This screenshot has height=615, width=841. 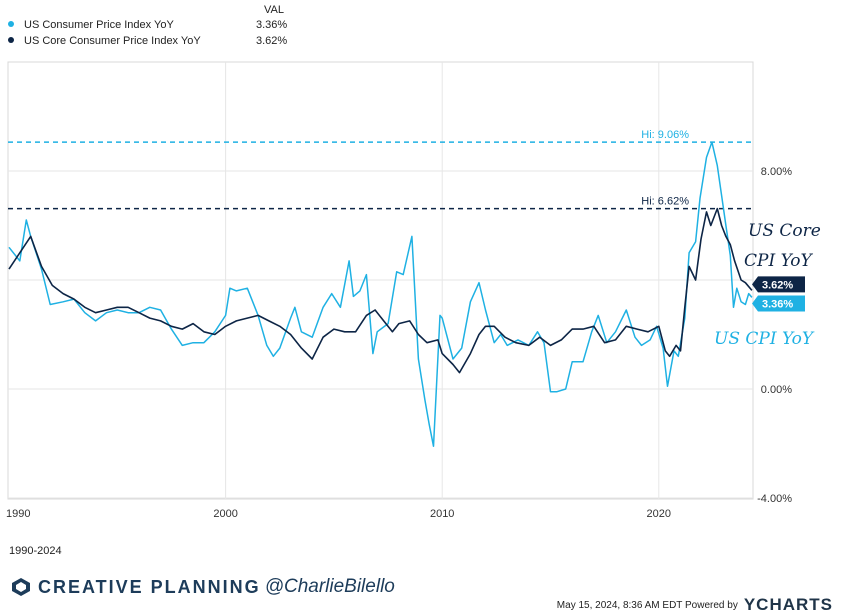 What do you see at coordinates (764, 339) in the screenshot?
I see `annotation-cpi: US CPI YoY` at bounding box center [764, 339].